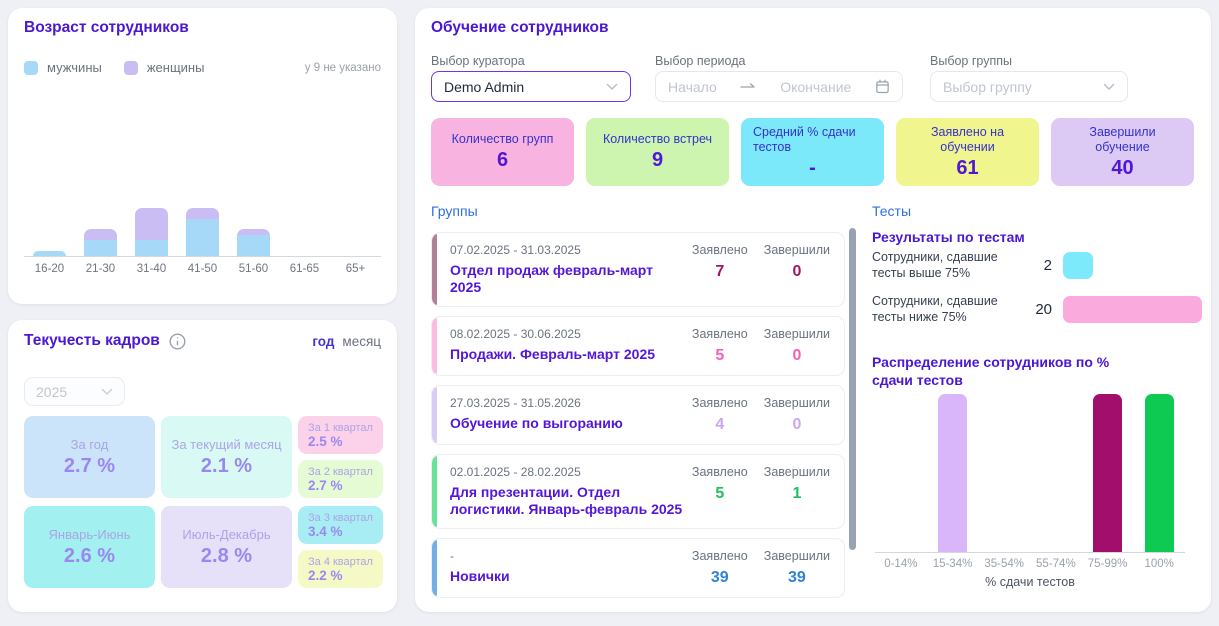  What do you see at coordinates (74, 67) in the screenshot?
I see `legend-label-men: мужчины` at bounding box center [74, 67].